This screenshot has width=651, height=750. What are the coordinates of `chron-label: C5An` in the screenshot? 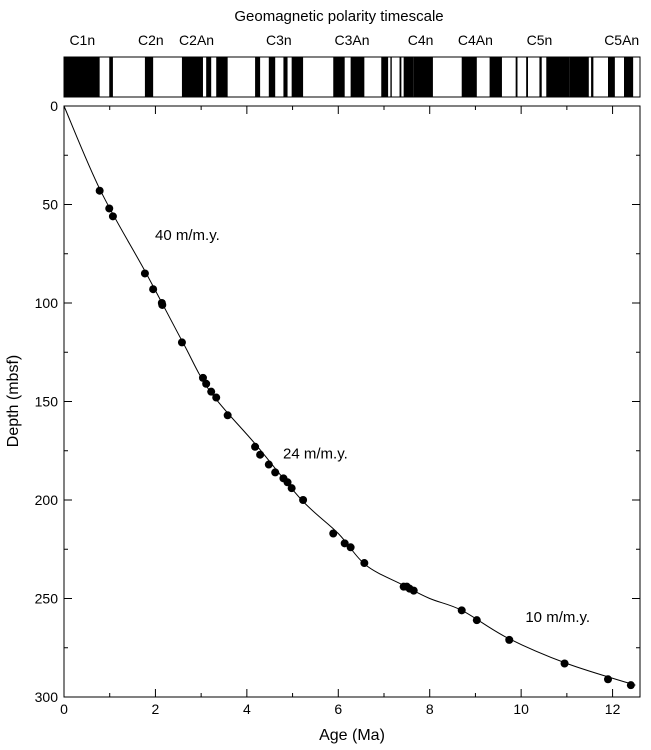 It's located at (621, 40).